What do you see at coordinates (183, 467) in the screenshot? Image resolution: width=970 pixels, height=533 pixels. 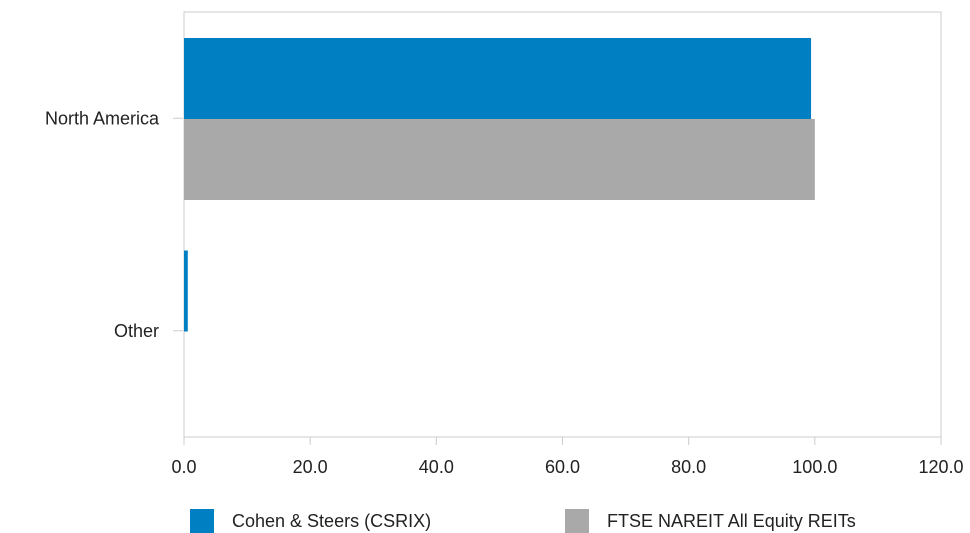 I see `x-axis-tick-label: 0.0` at bounding box center [183, 467].